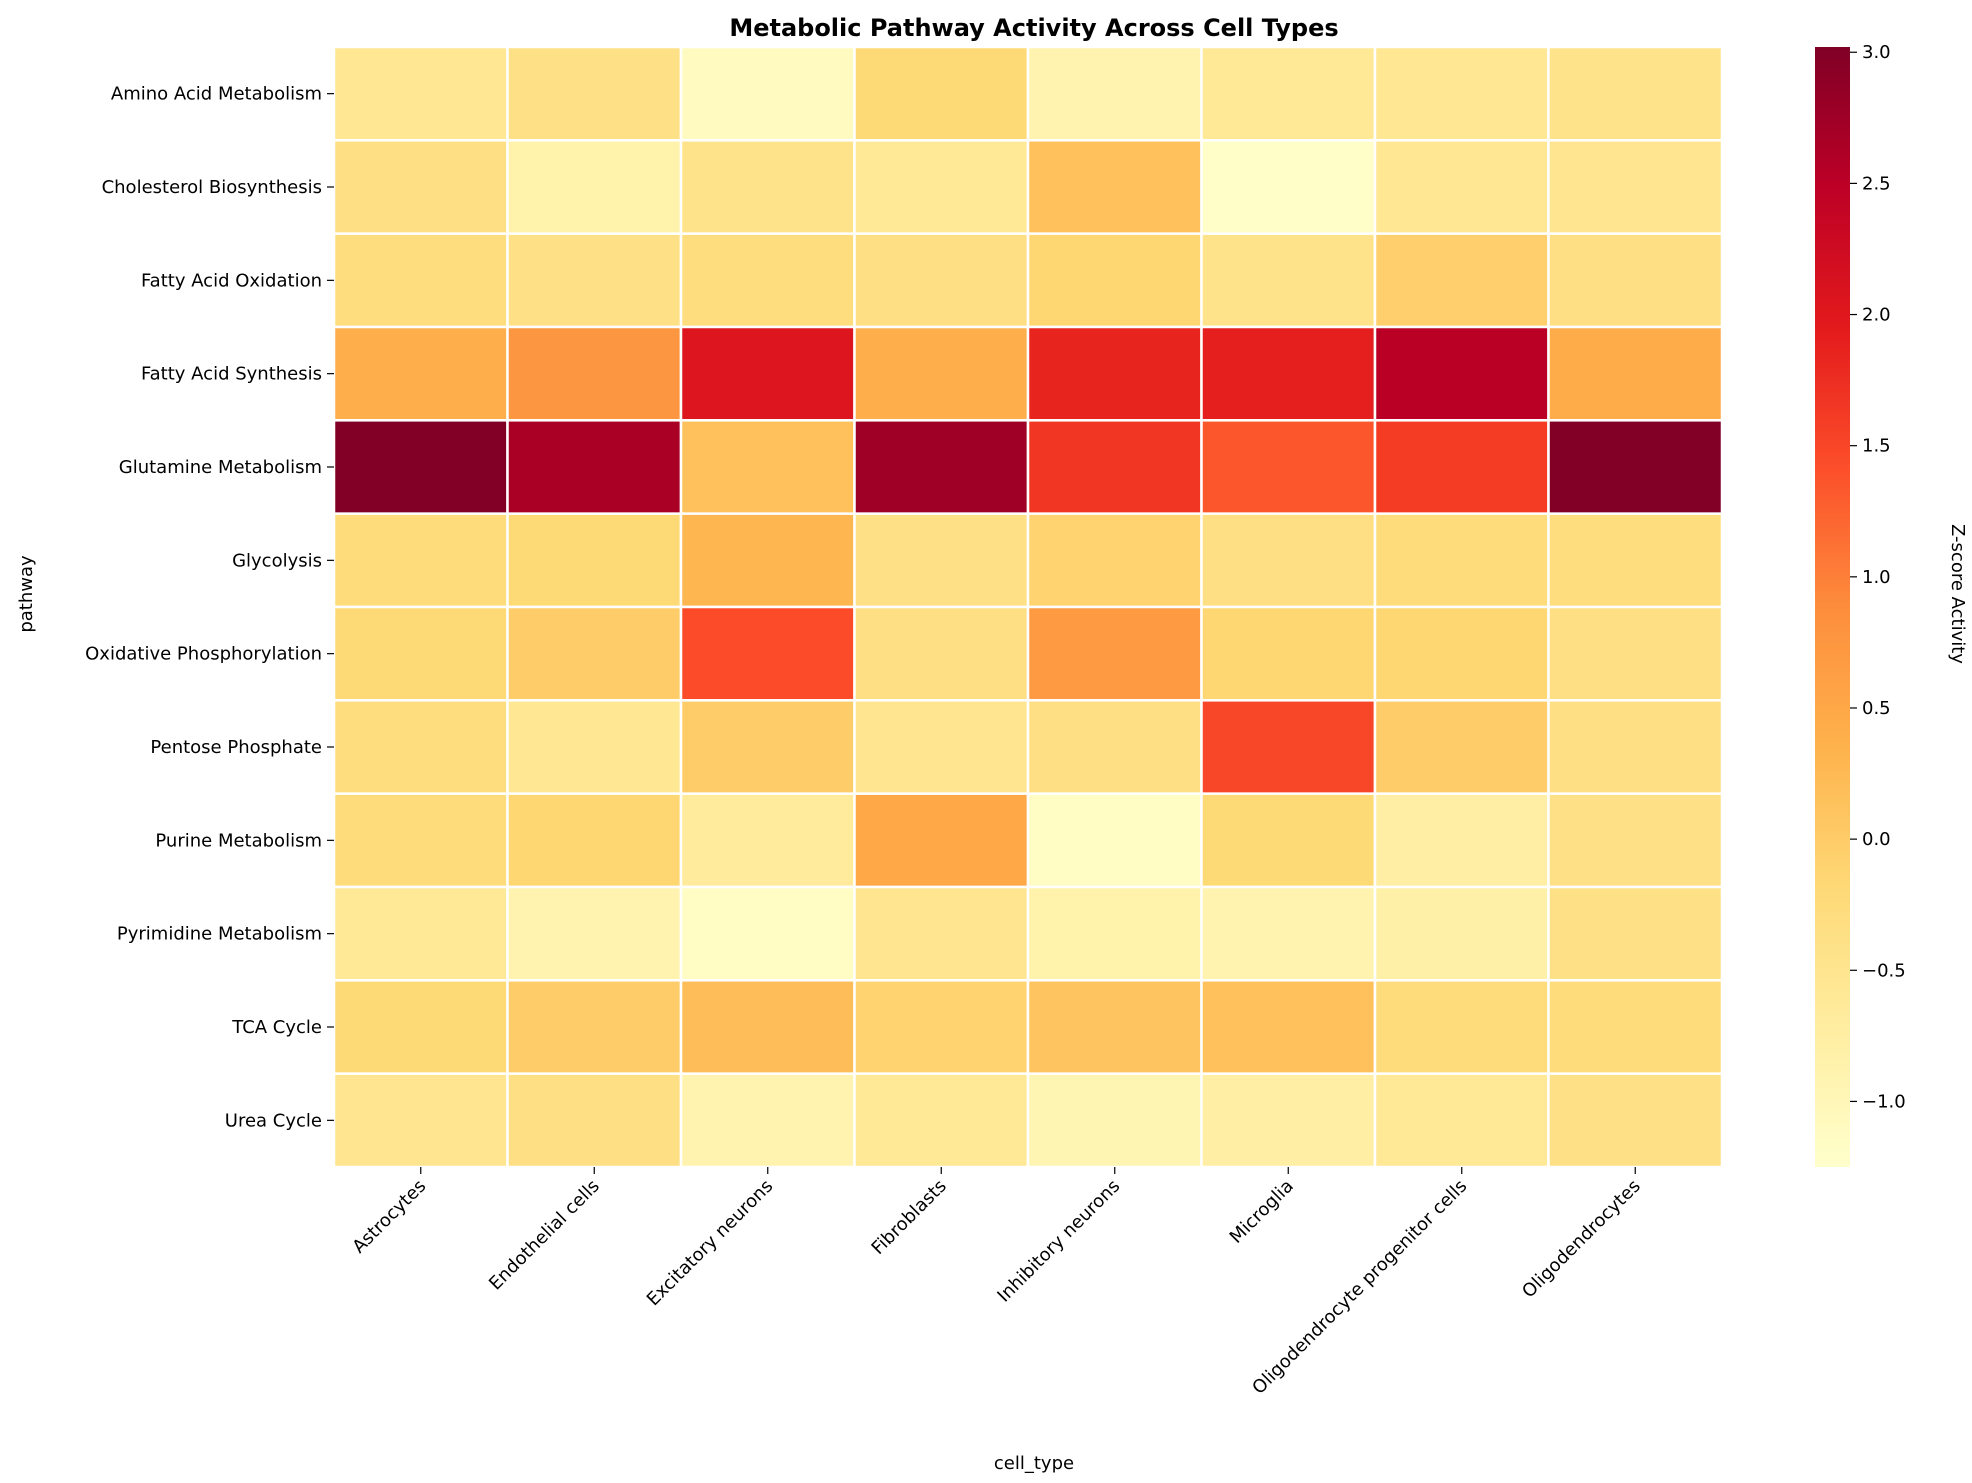  Describe the element at coordinates (219, 934) in the screenshot. I see `y-tick-label: Pyrimidine Metabolism` at that location.